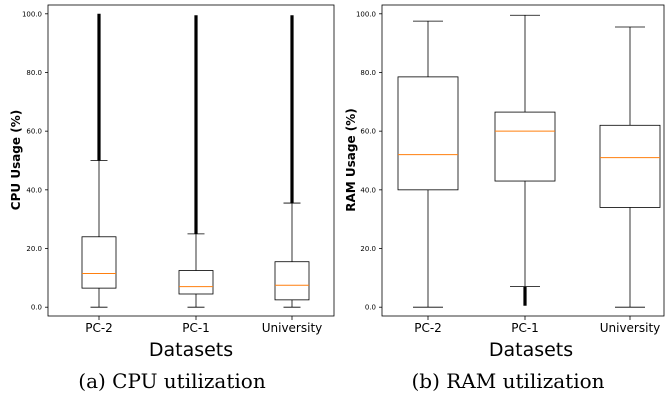 The height and width of the screenshot is (403, 669). I want to click on ram-x-axis-label: Datasets, so click(531, 350).